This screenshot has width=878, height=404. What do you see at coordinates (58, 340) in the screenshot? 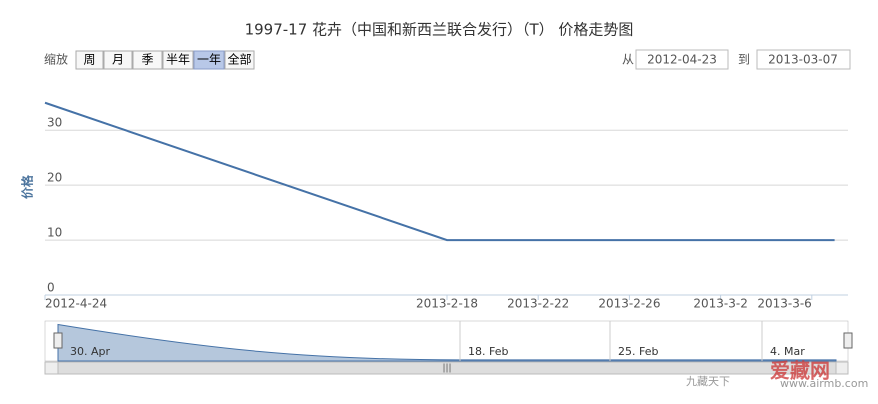
I see `nav-handle-left` at bounding box center [58, 340].